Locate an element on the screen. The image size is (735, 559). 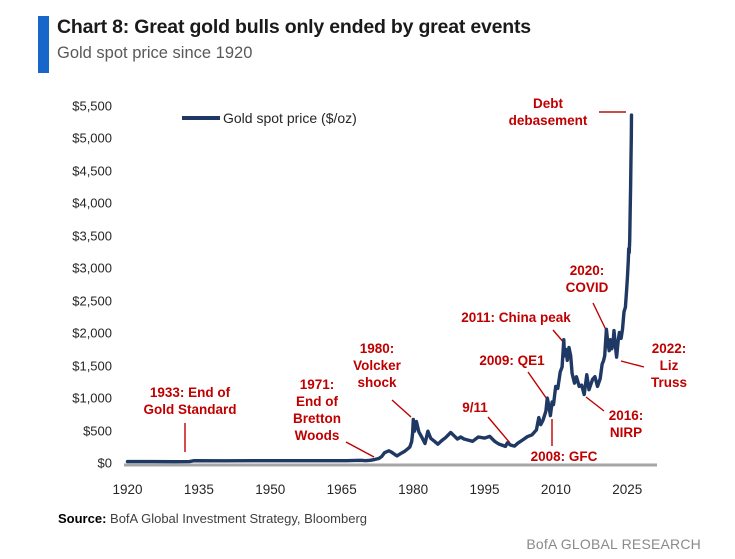
annotation-gold-standard: 1933: End of Gold Standard is located at coordinates (190, 401).